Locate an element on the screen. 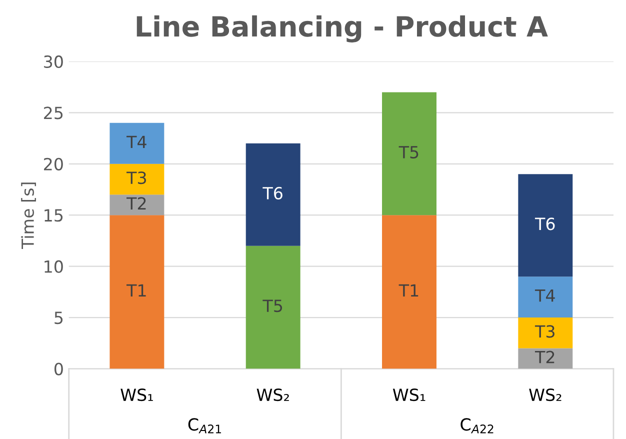  y-tick-label: 20 is located at coordinates (53, 164).